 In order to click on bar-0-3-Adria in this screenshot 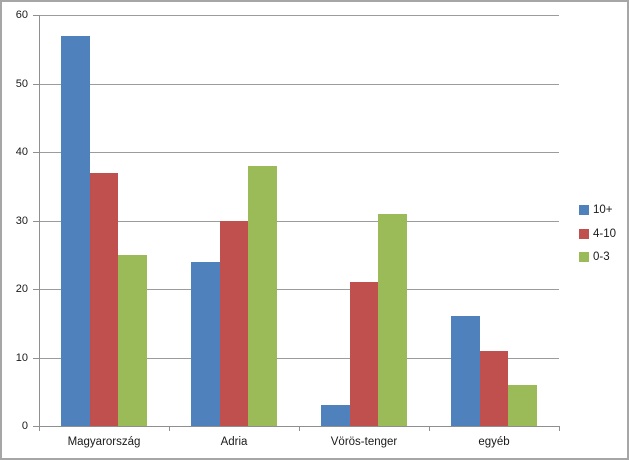, I will do `click(262, 295)`.